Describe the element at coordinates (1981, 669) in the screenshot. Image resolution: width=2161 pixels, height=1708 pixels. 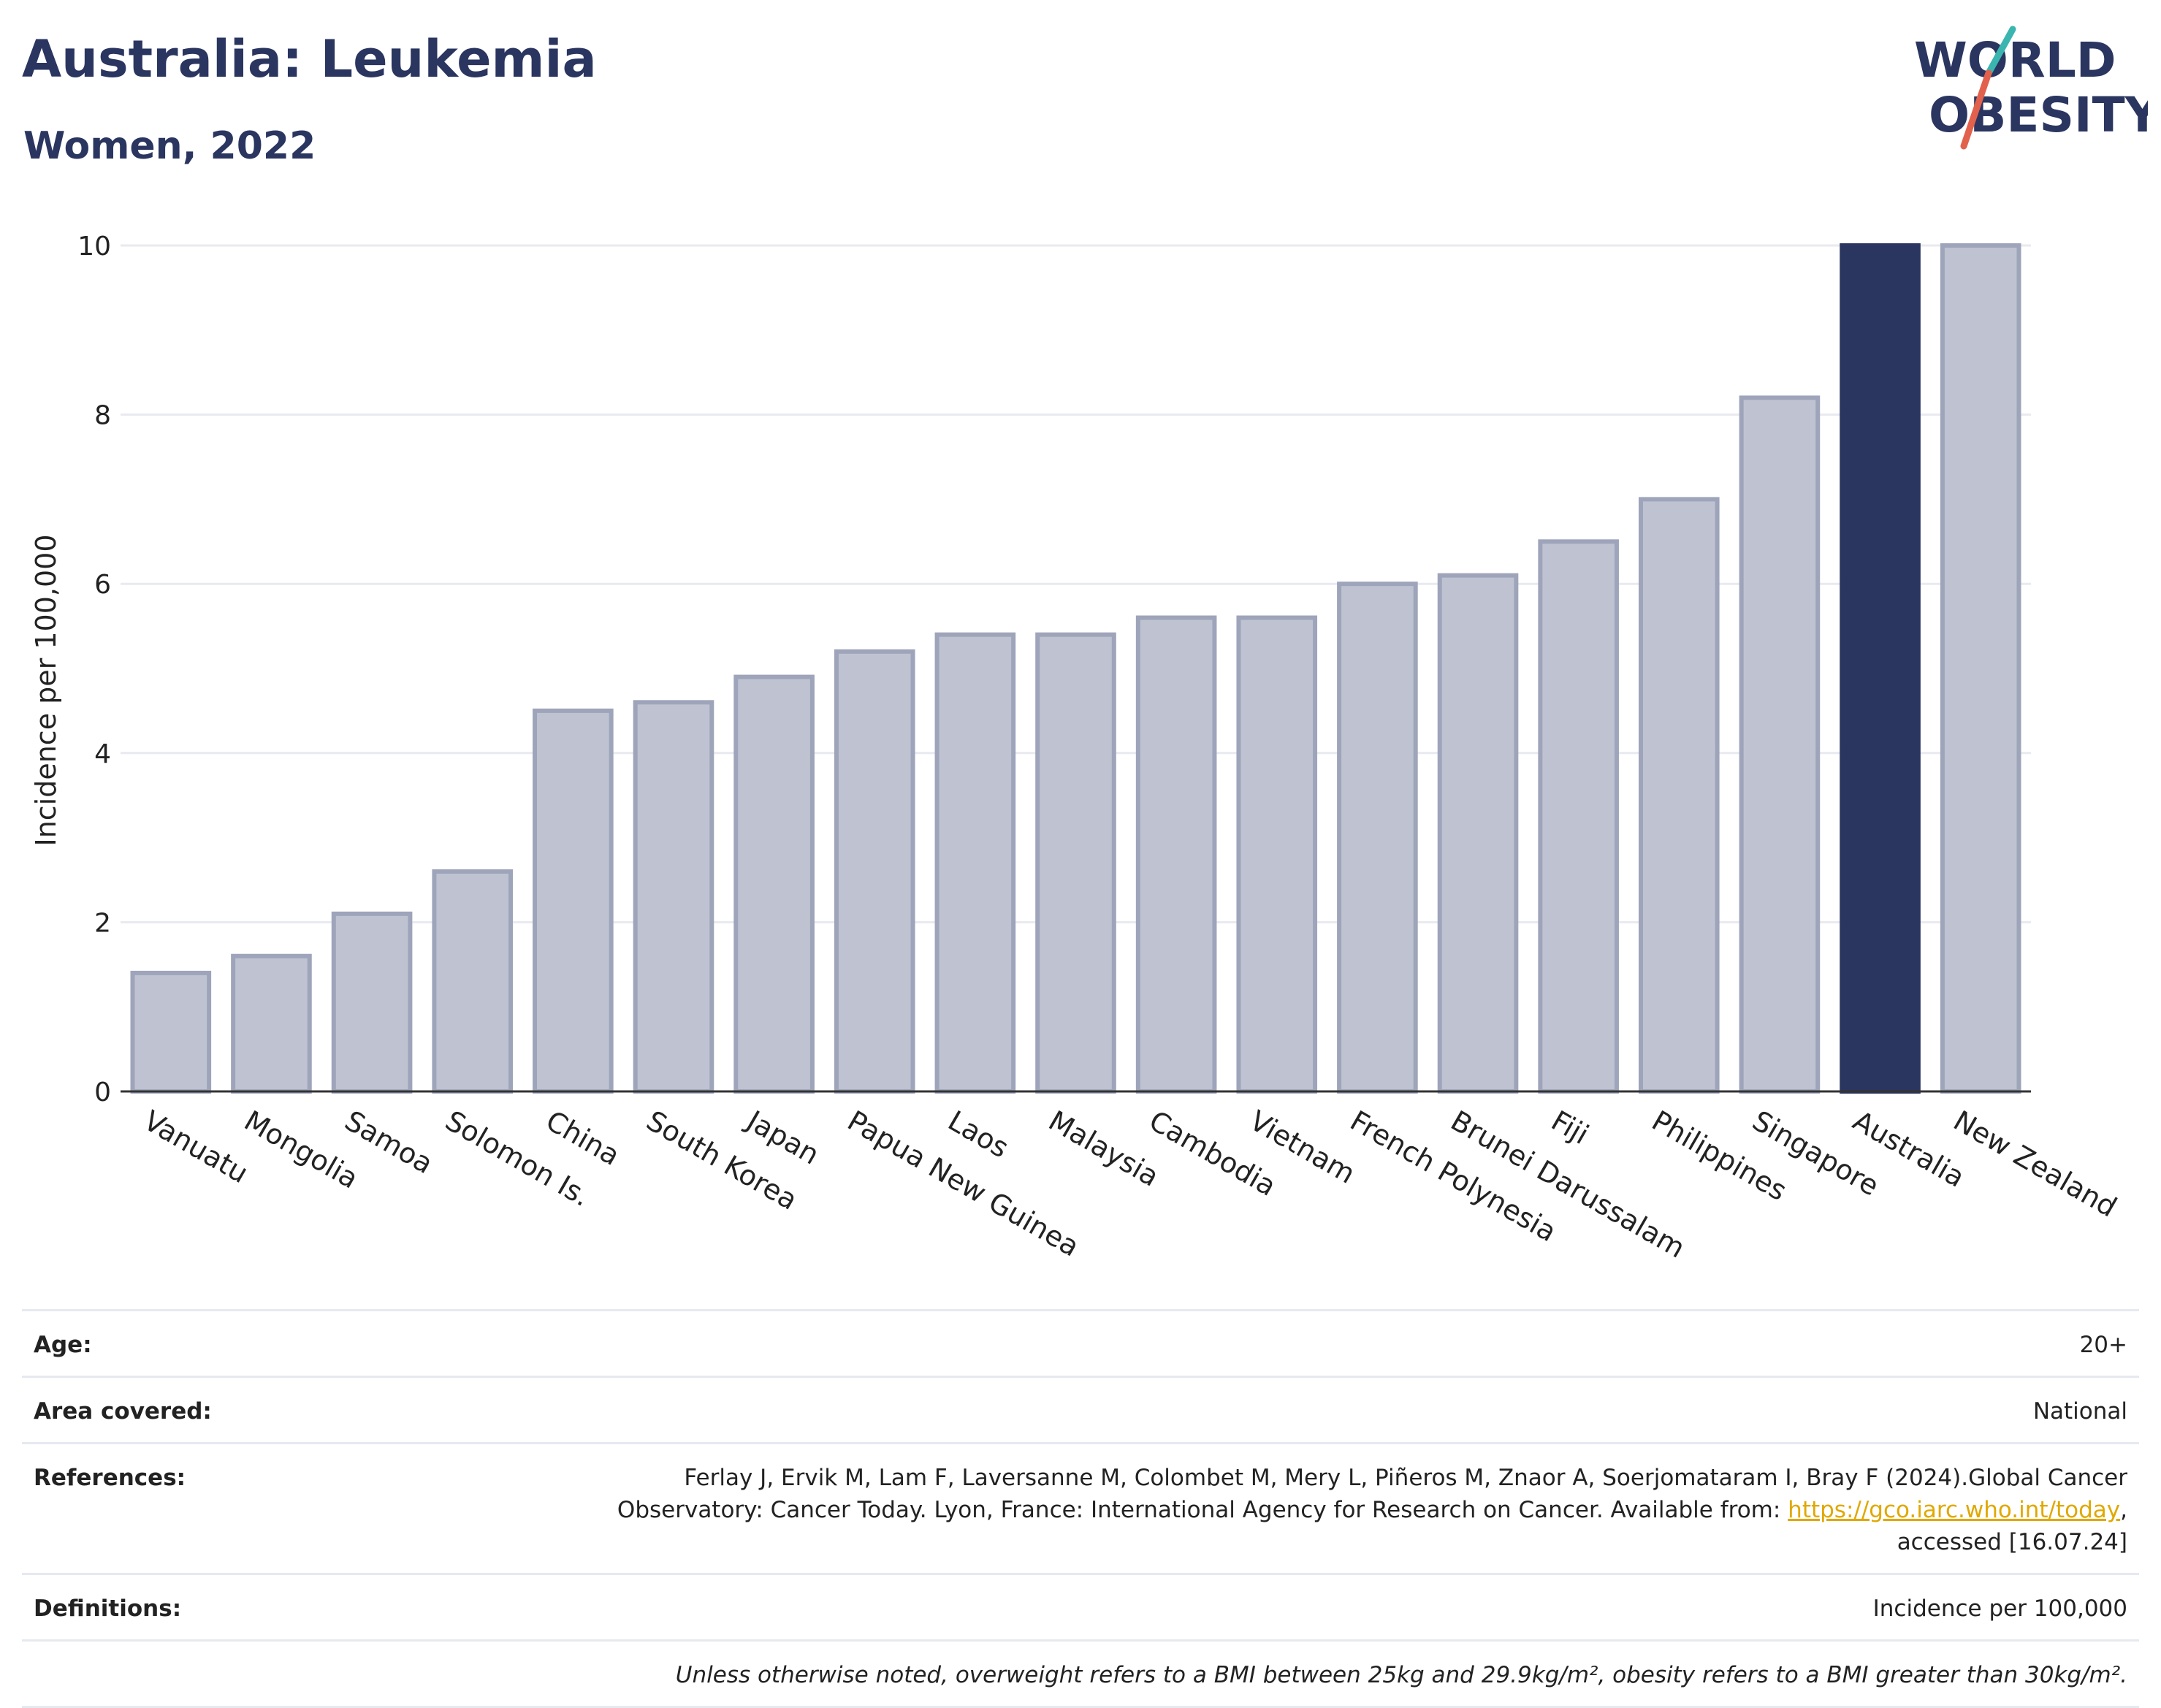
I see `bar-new-zealand` at that location.